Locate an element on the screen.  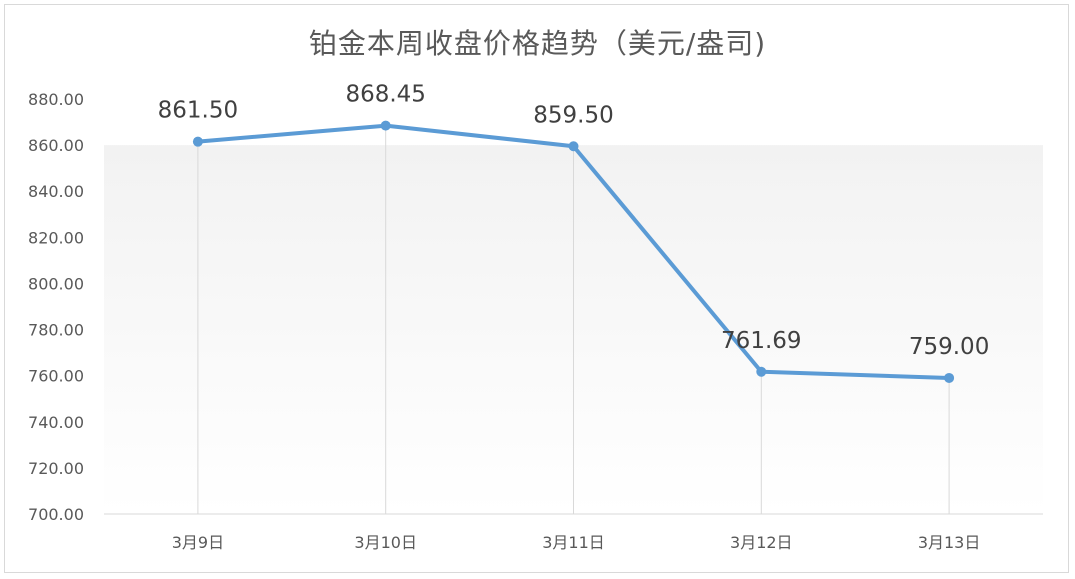
y-tick-label: 820.00 is located at coordinates (56, 237).